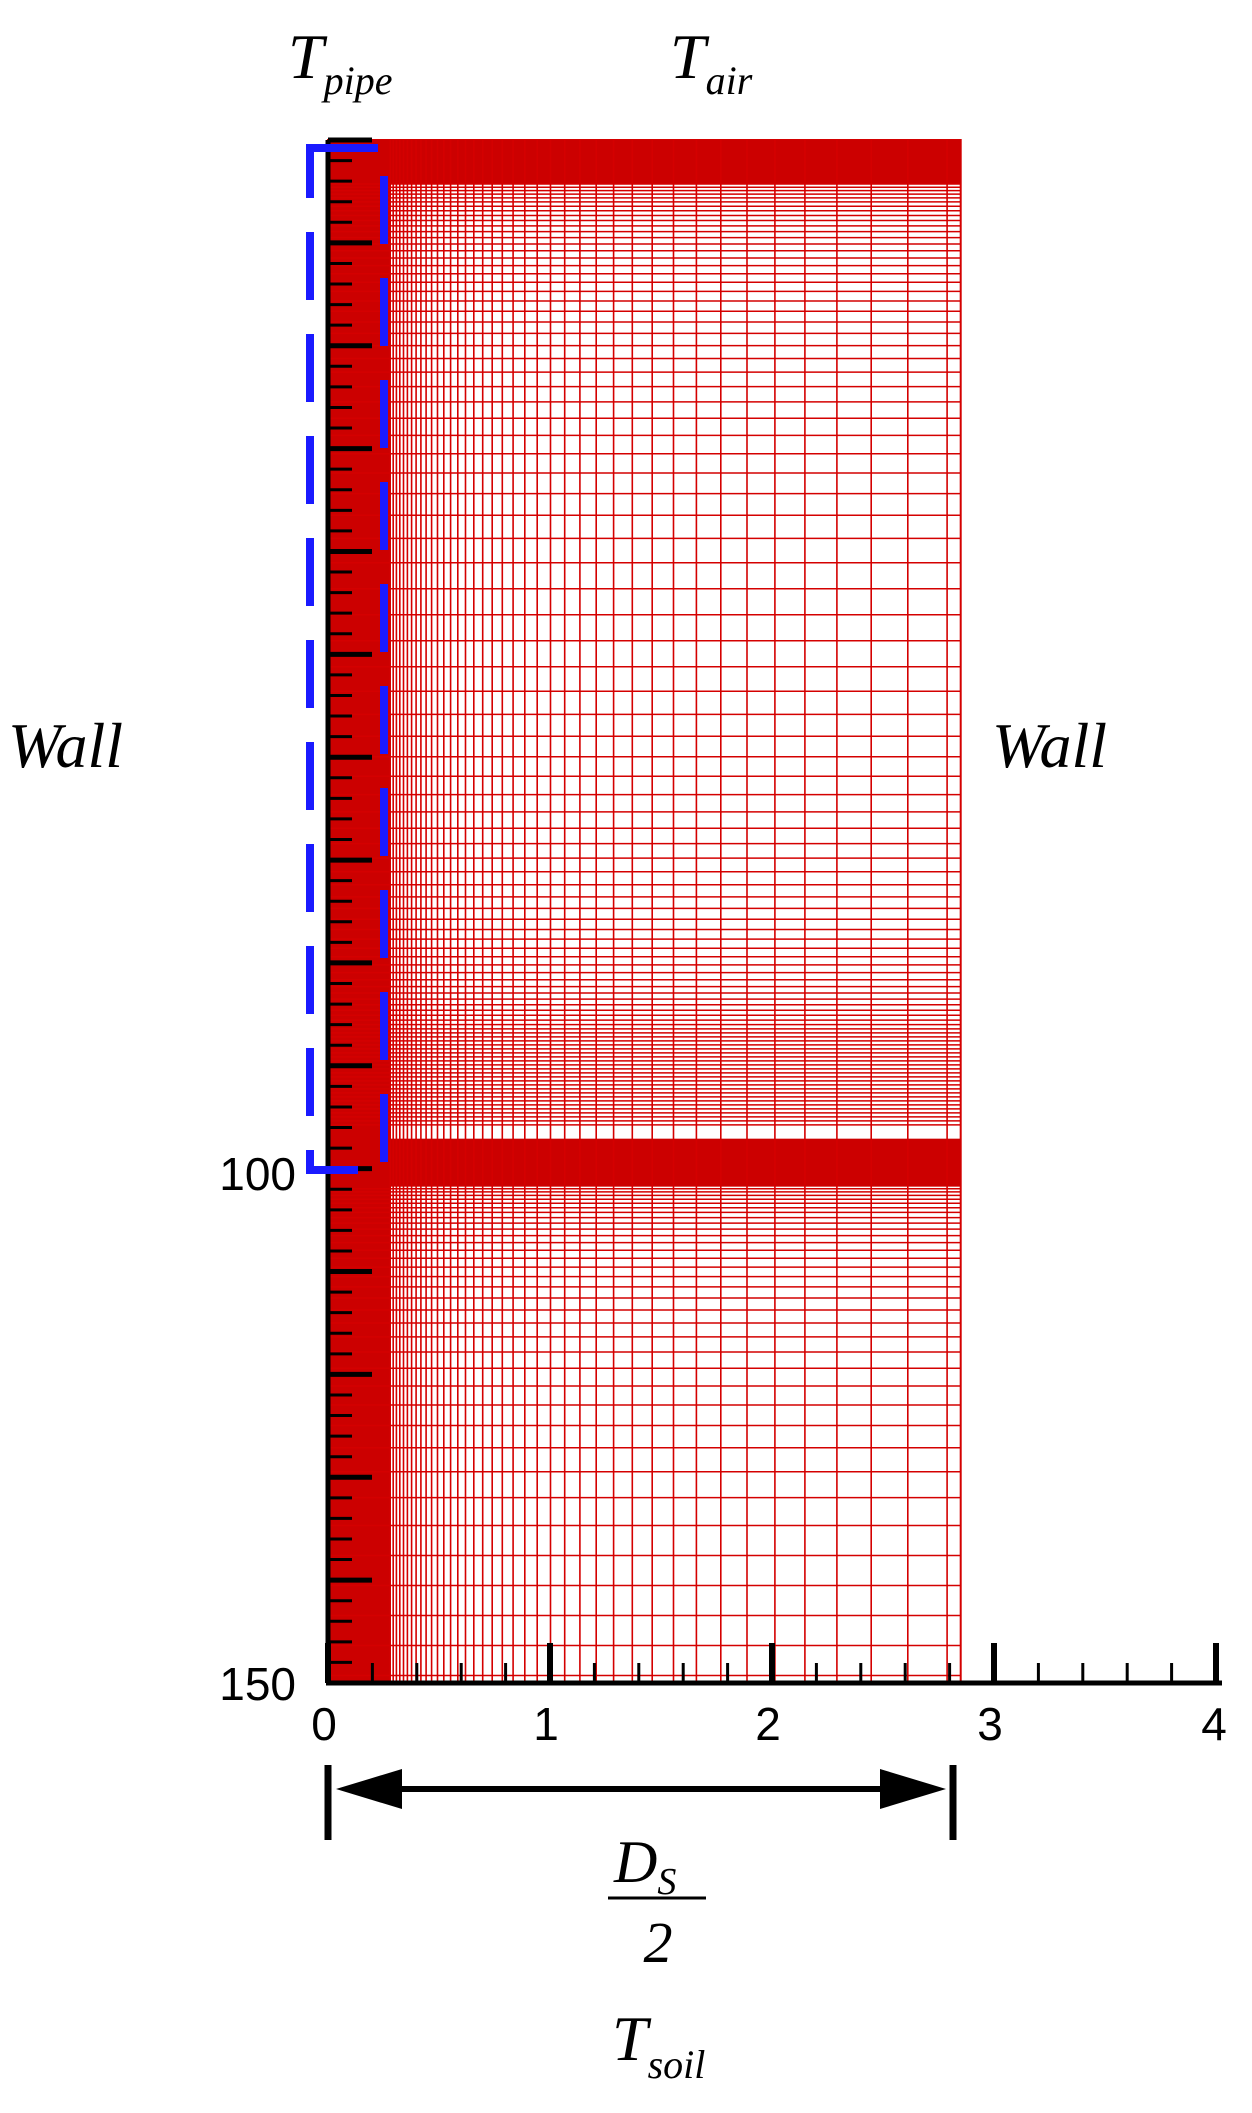 Image resolution: width=1252 pixels, height=2113 pixels. What do you see at coordinates (1214, 1724) in the screenshot?
I see `x-tick-label-4: 4` at bounding box center [1214, 1724].